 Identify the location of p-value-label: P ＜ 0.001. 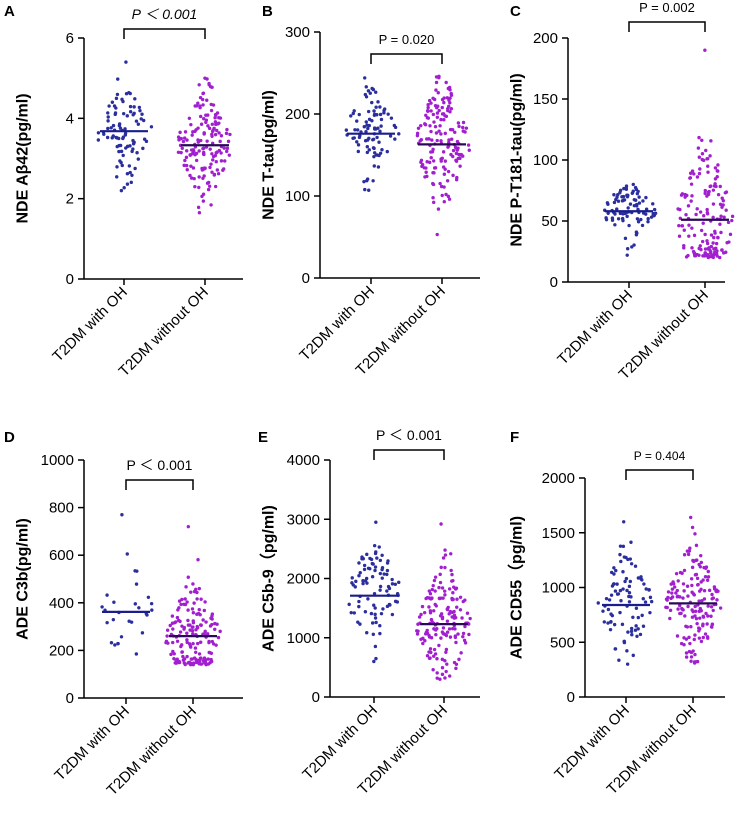
(160, 465).